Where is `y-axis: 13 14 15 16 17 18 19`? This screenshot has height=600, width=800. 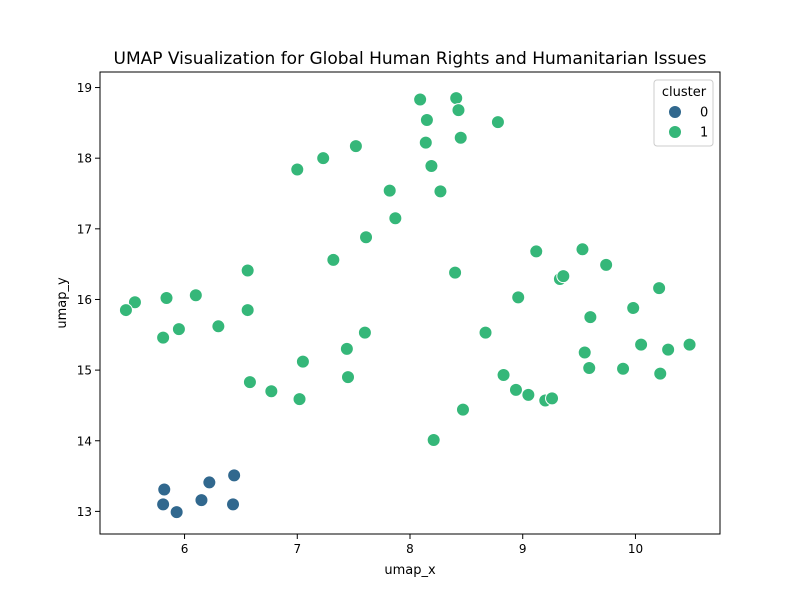 y-axis: 13 14 15 16 17 18 19 is located at coordinates (88, 300).